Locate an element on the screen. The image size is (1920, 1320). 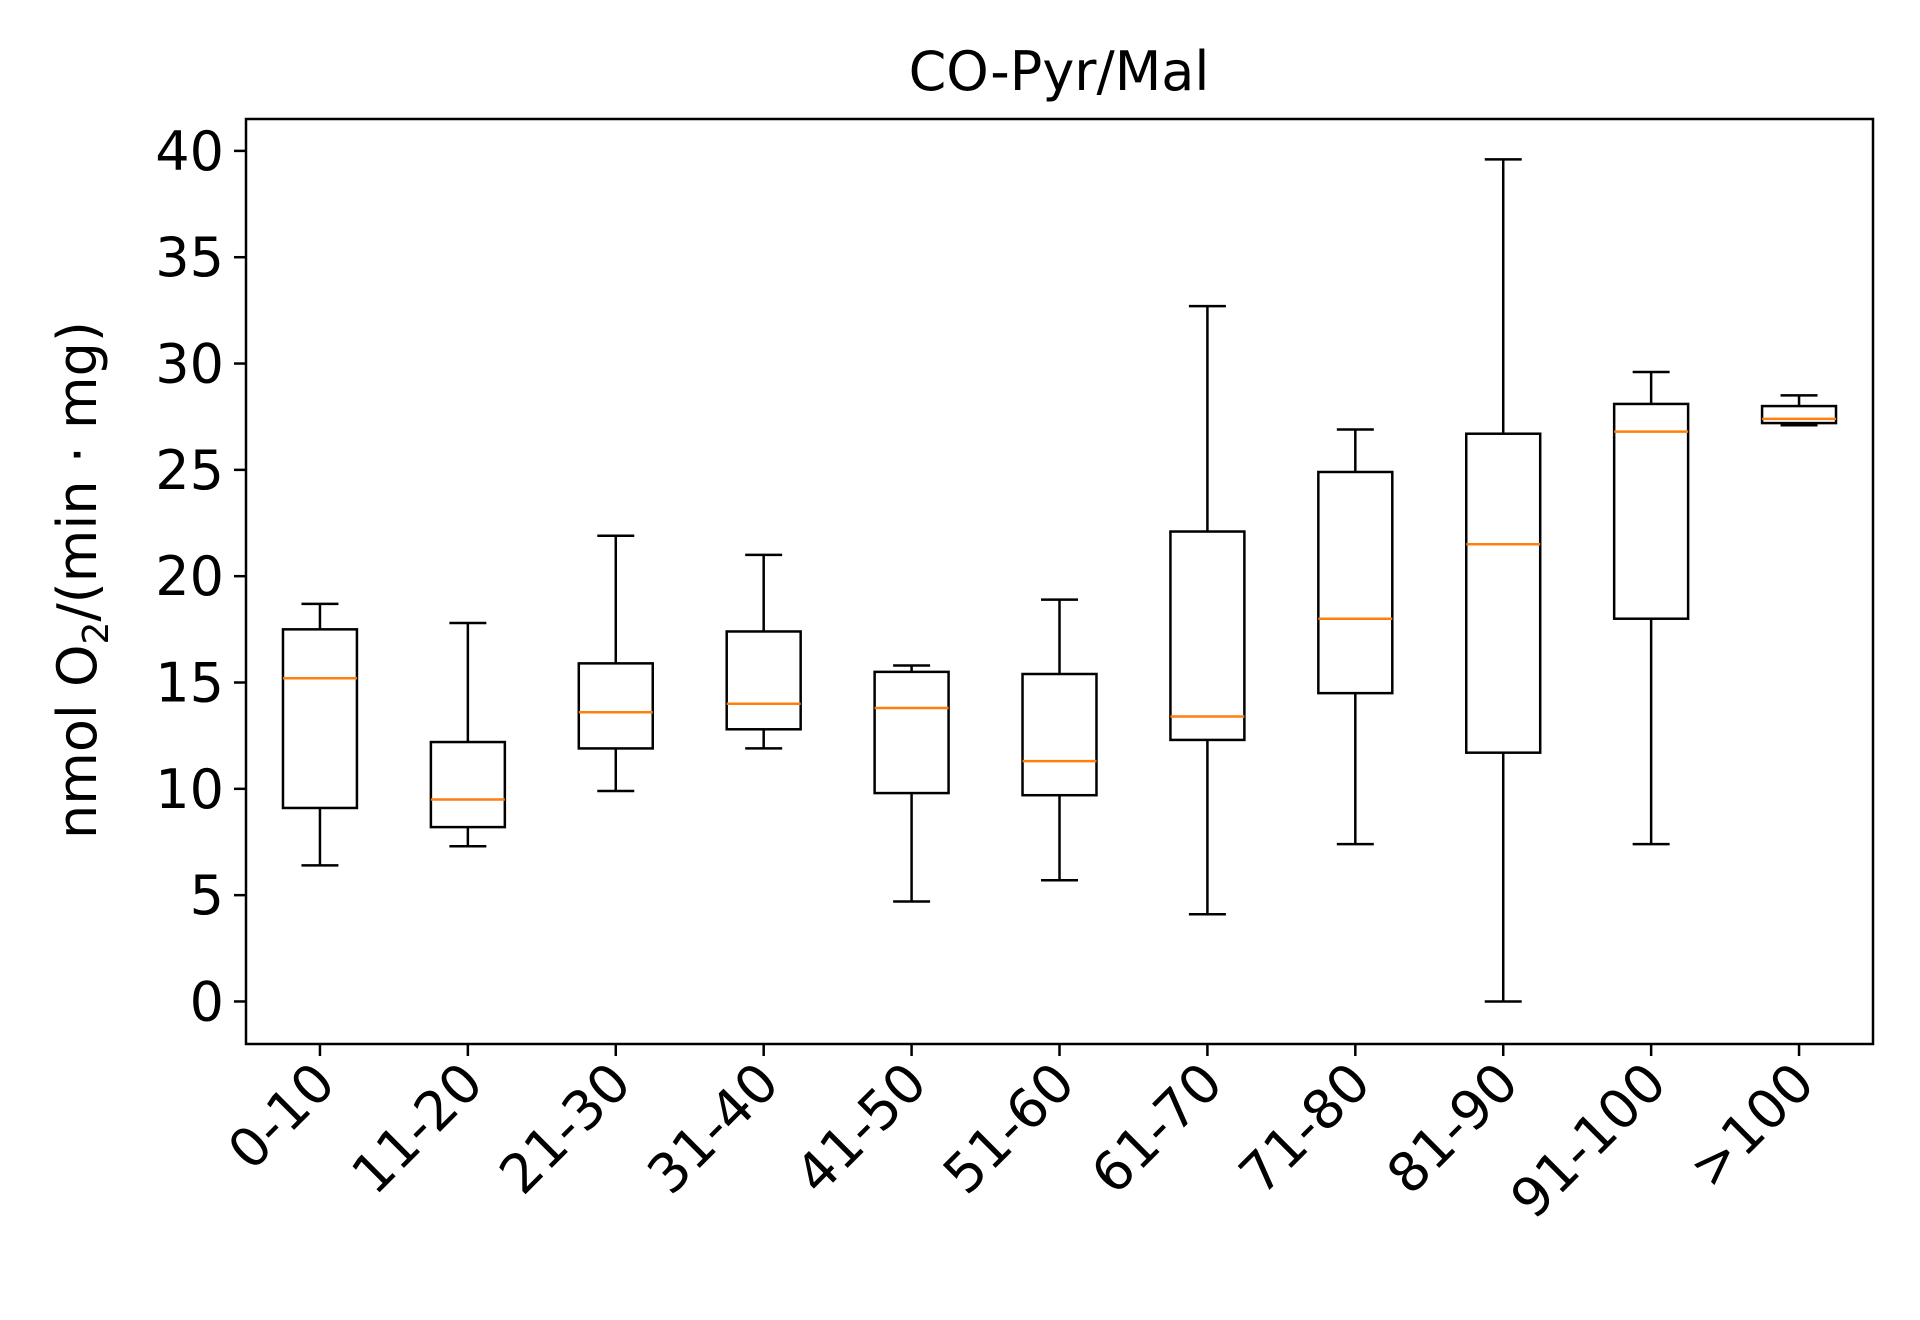
x-tick-label-9: 91-100 is located at coordinates (1589, 1141).